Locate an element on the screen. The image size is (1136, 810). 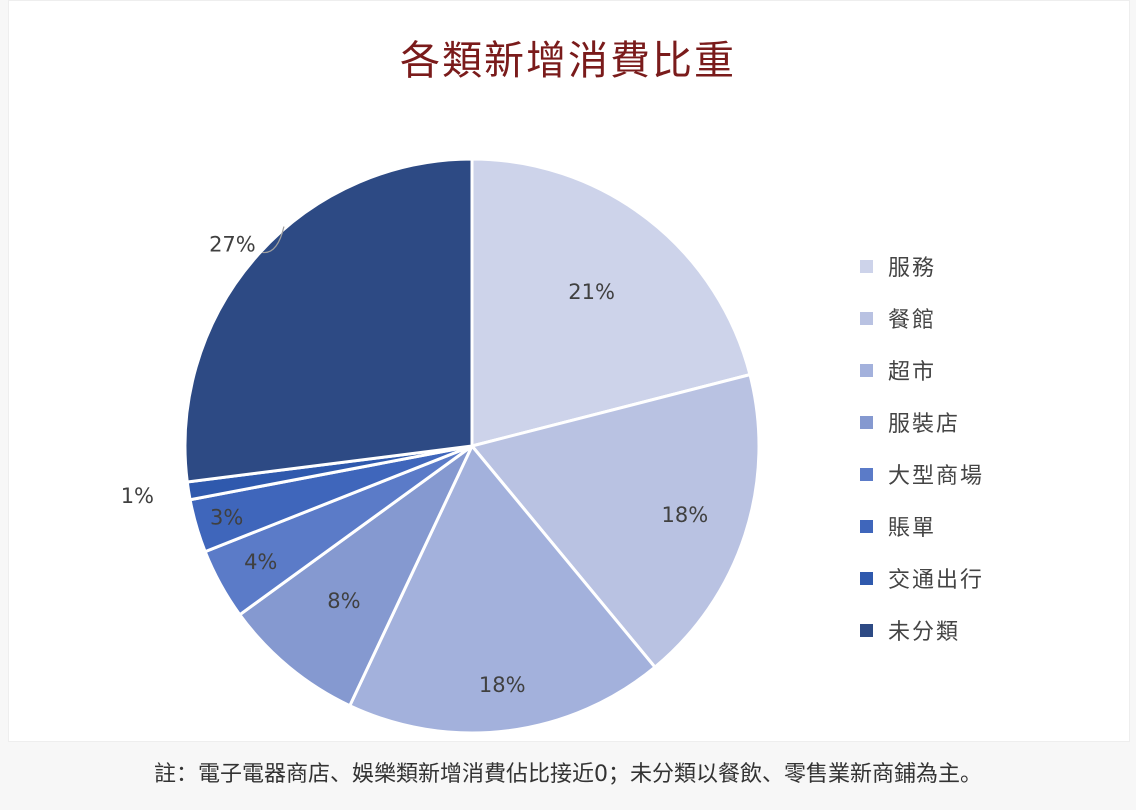
legend-item: 未分類 is located at coordinates (980, 630).